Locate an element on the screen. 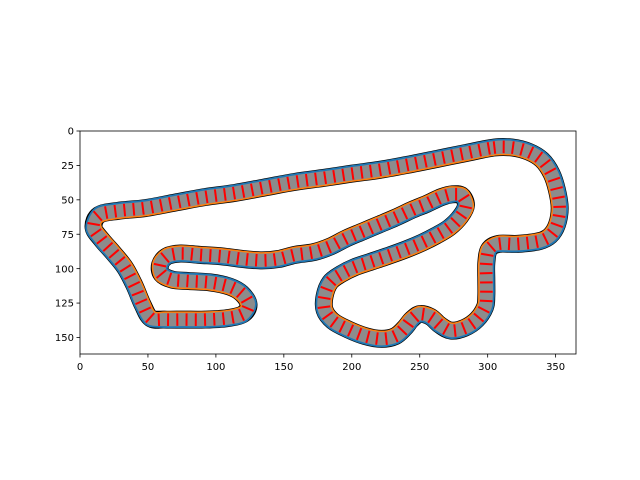 The image size is (640, 480). x-tick-label: 0 is located at coordinates (80, 367).